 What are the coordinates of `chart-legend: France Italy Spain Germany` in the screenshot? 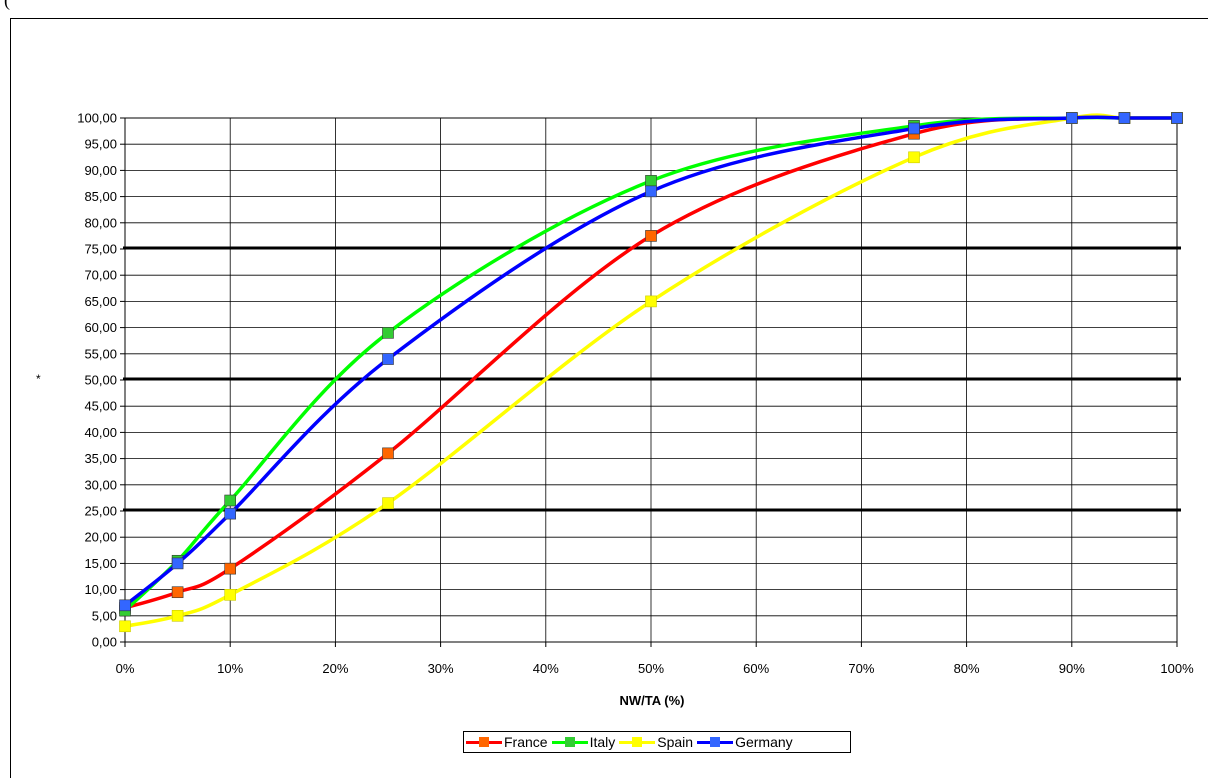 It's located at (657, 742).